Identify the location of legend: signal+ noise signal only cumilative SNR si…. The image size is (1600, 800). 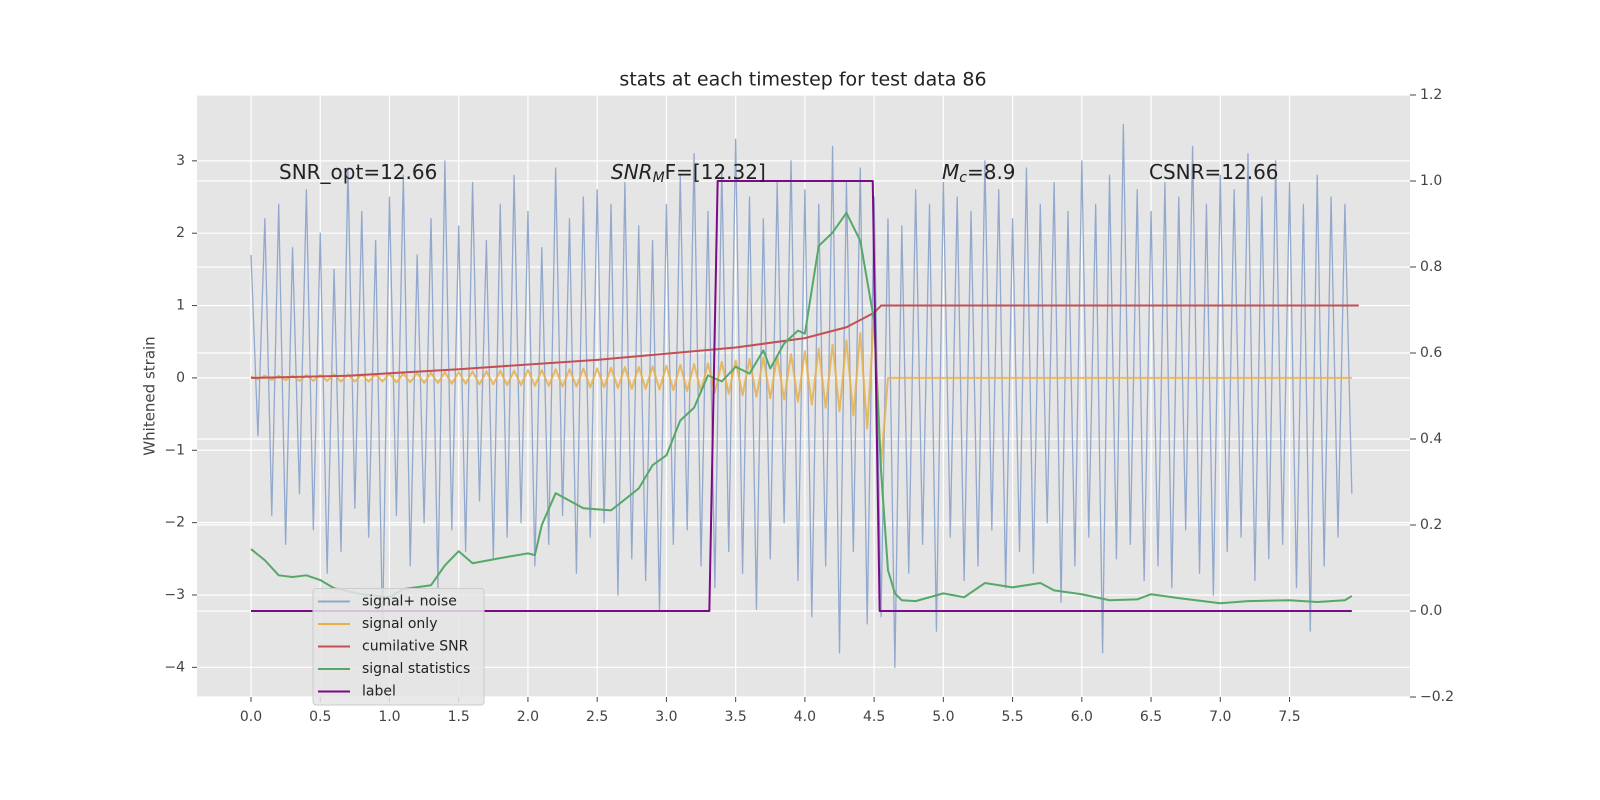
(398, 647).